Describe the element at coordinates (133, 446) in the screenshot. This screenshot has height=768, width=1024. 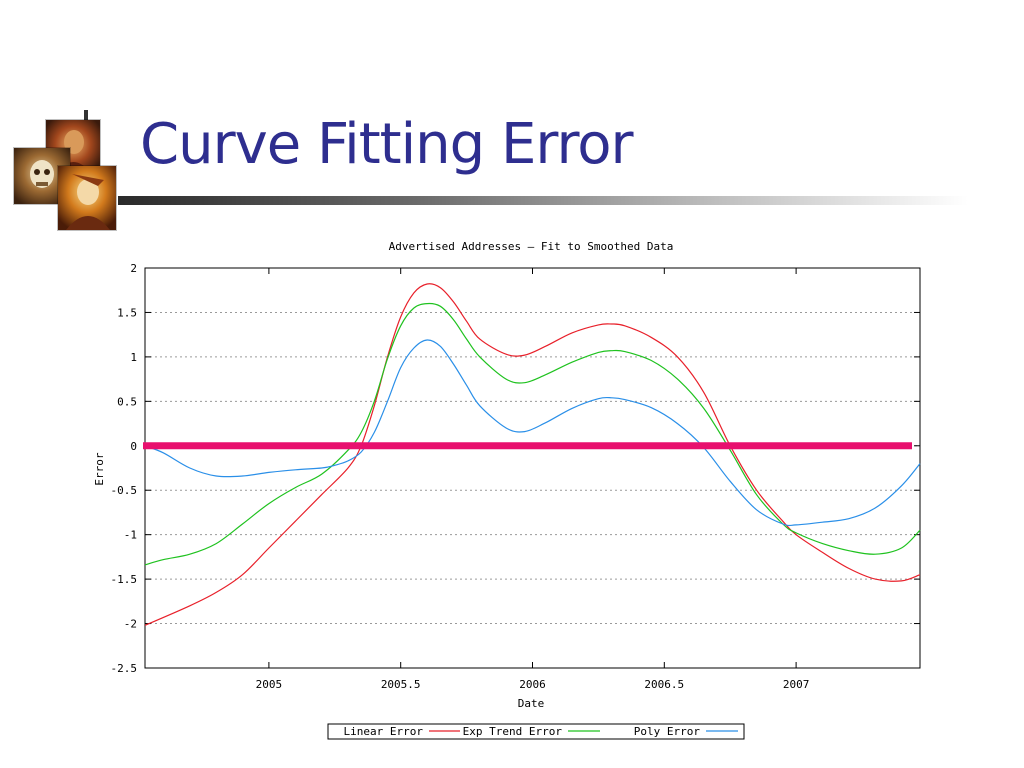
I see `y-tick-label: 0` at that location.